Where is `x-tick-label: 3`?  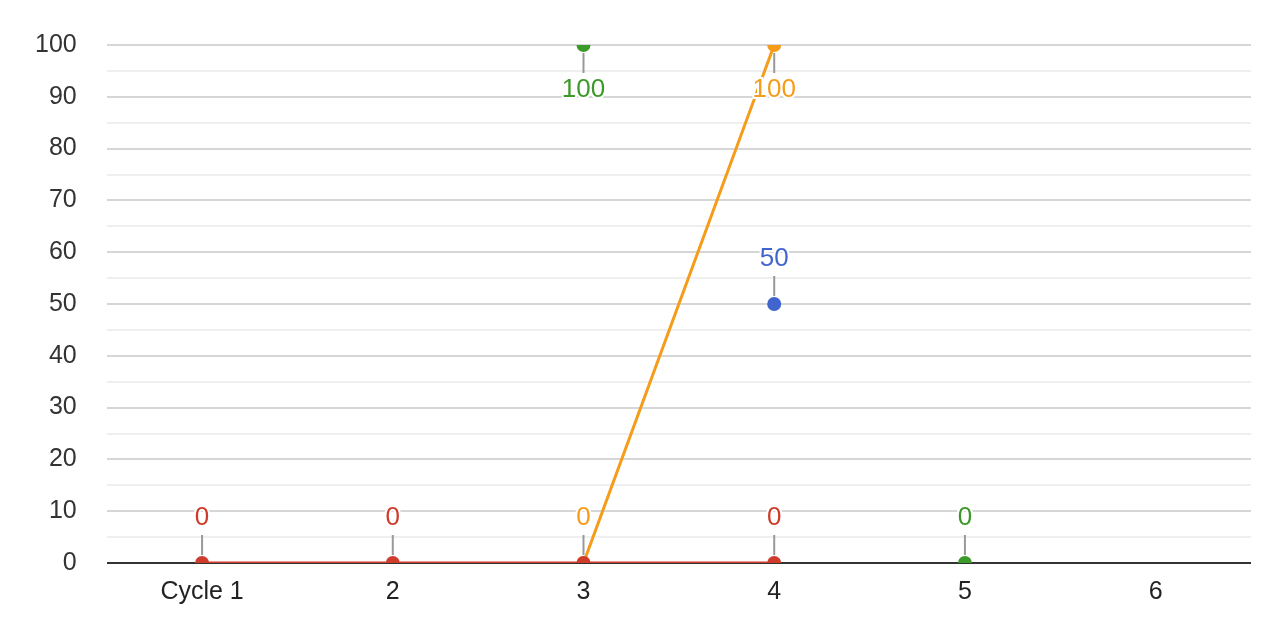
x-tick-label: 3 is located at coordinates (583, 589).